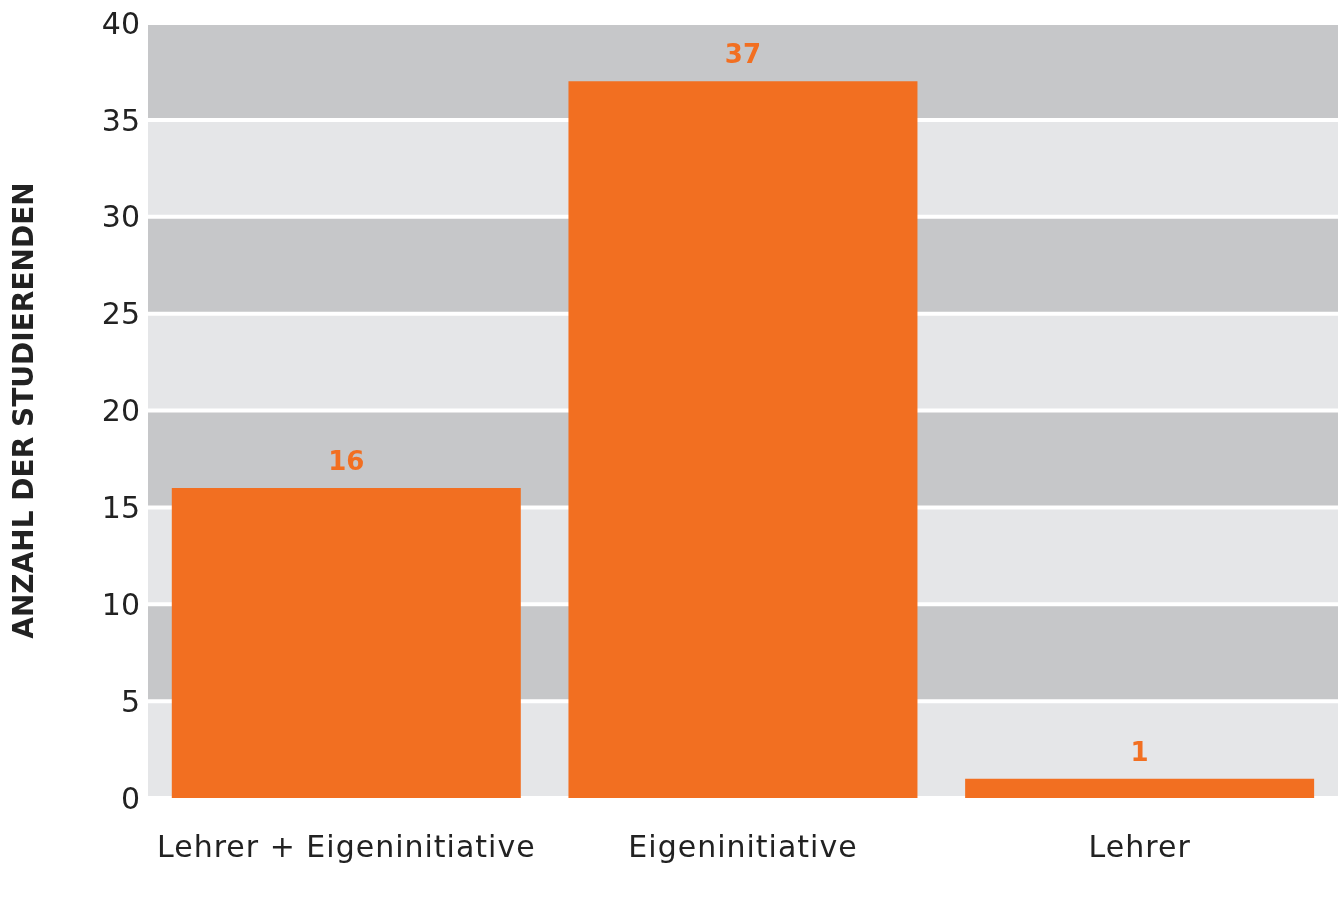  What do you see at coordinates (130, 701) in the screenshot?
I see `y-tick-label: 5` at bounding box center [130, 701].